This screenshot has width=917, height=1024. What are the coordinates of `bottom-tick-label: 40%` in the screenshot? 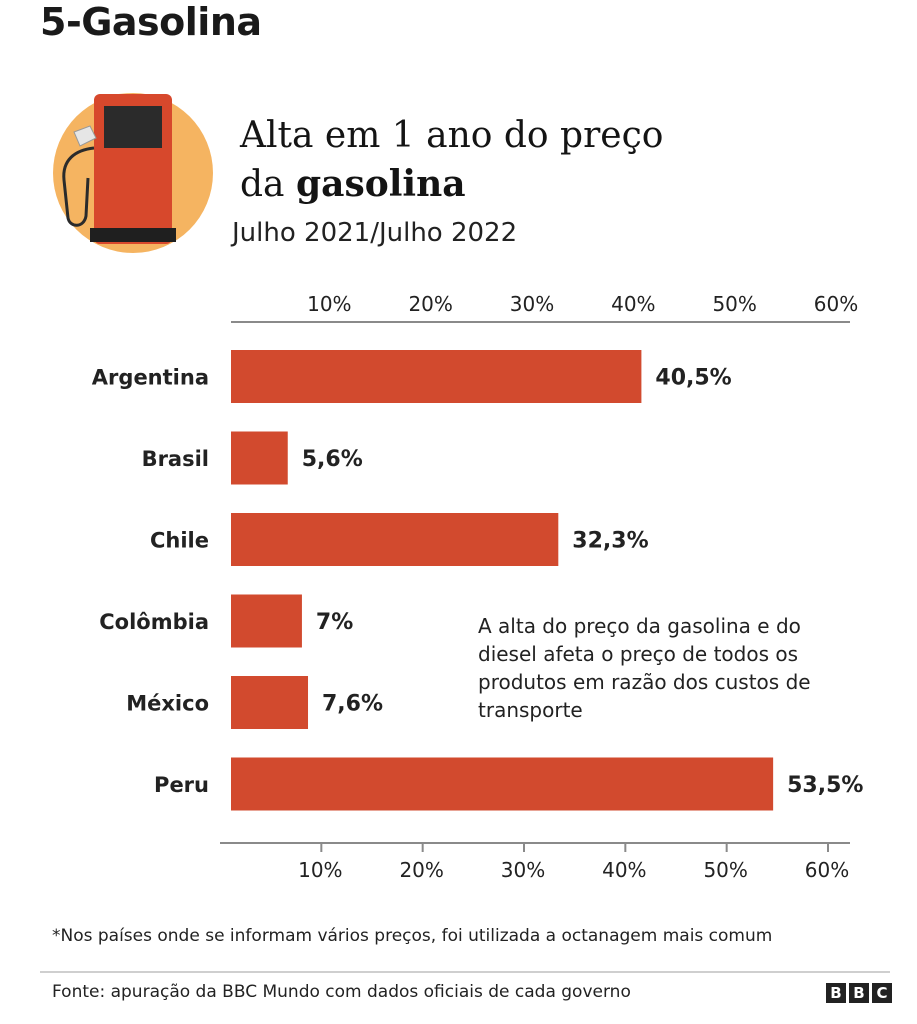 It's located at (624, 870).